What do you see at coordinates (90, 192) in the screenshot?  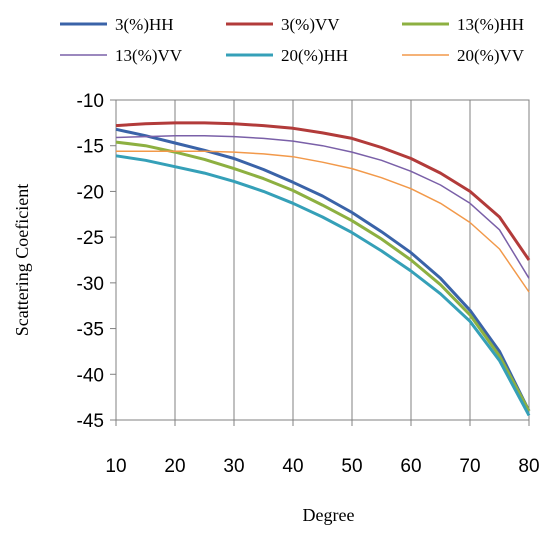 I see `y-tick-label: -20` at bounding box center [90, 192].